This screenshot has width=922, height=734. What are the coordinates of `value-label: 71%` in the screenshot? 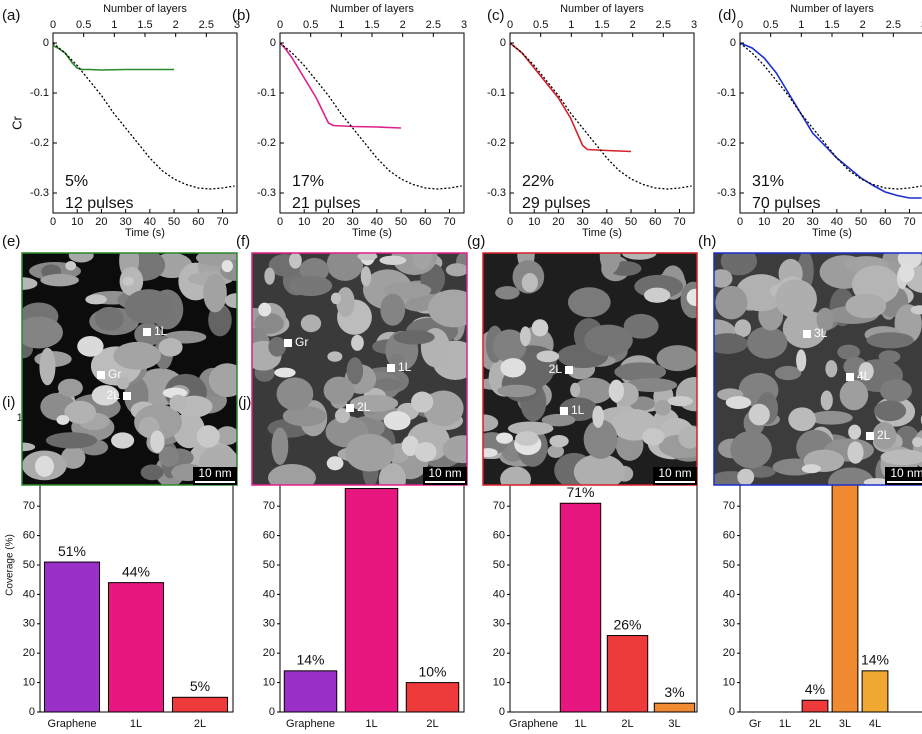 It's located at (580, 492).